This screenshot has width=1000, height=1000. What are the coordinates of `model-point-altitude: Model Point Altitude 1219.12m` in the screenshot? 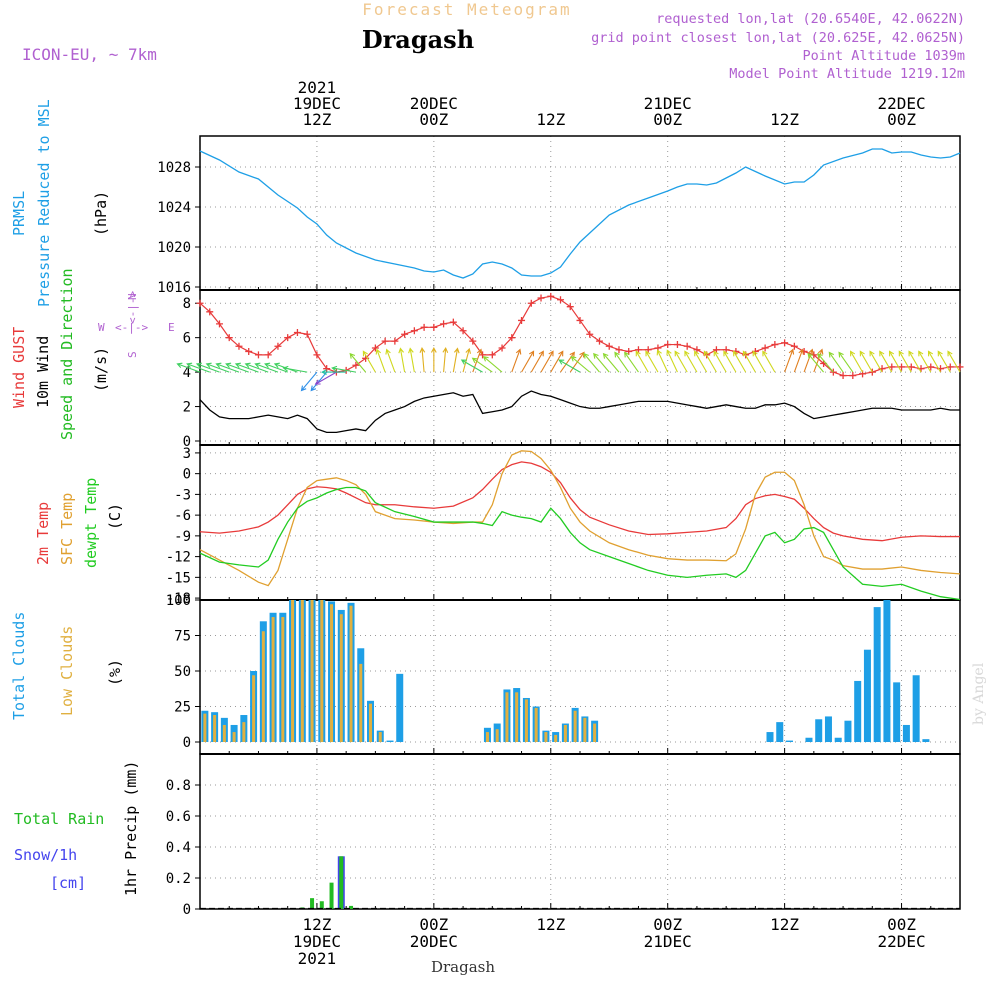 It's located at (847, 74).